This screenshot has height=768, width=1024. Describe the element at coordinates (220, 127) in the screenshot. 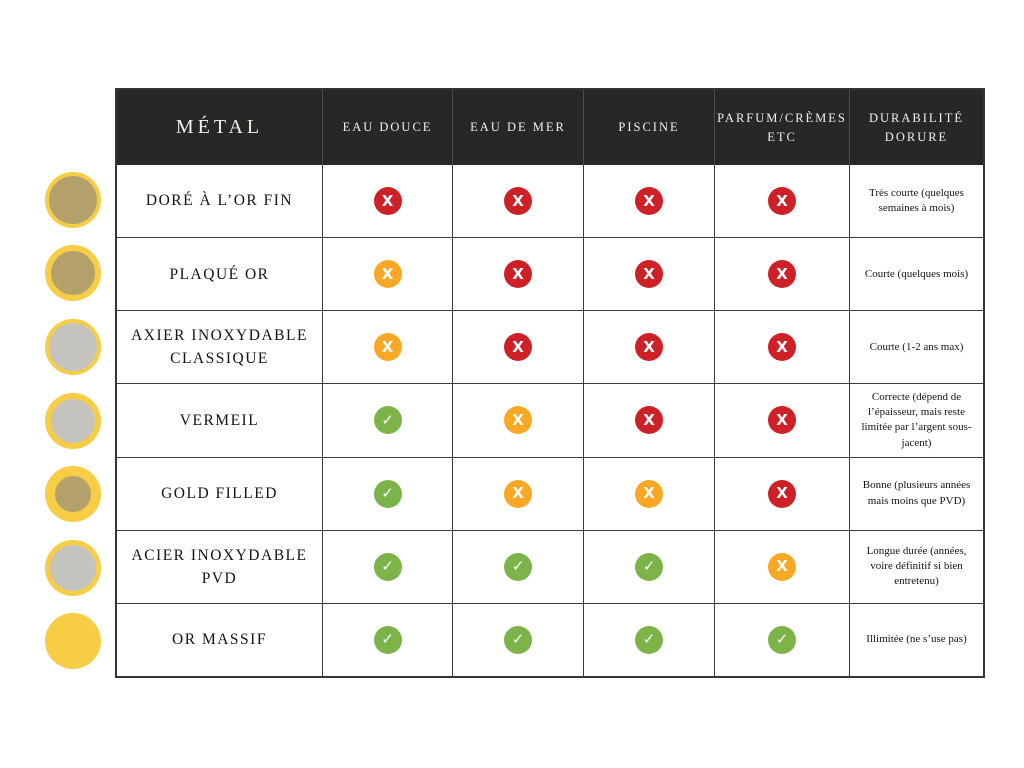

I see `column-header-metal: MÉTAL` at that location.